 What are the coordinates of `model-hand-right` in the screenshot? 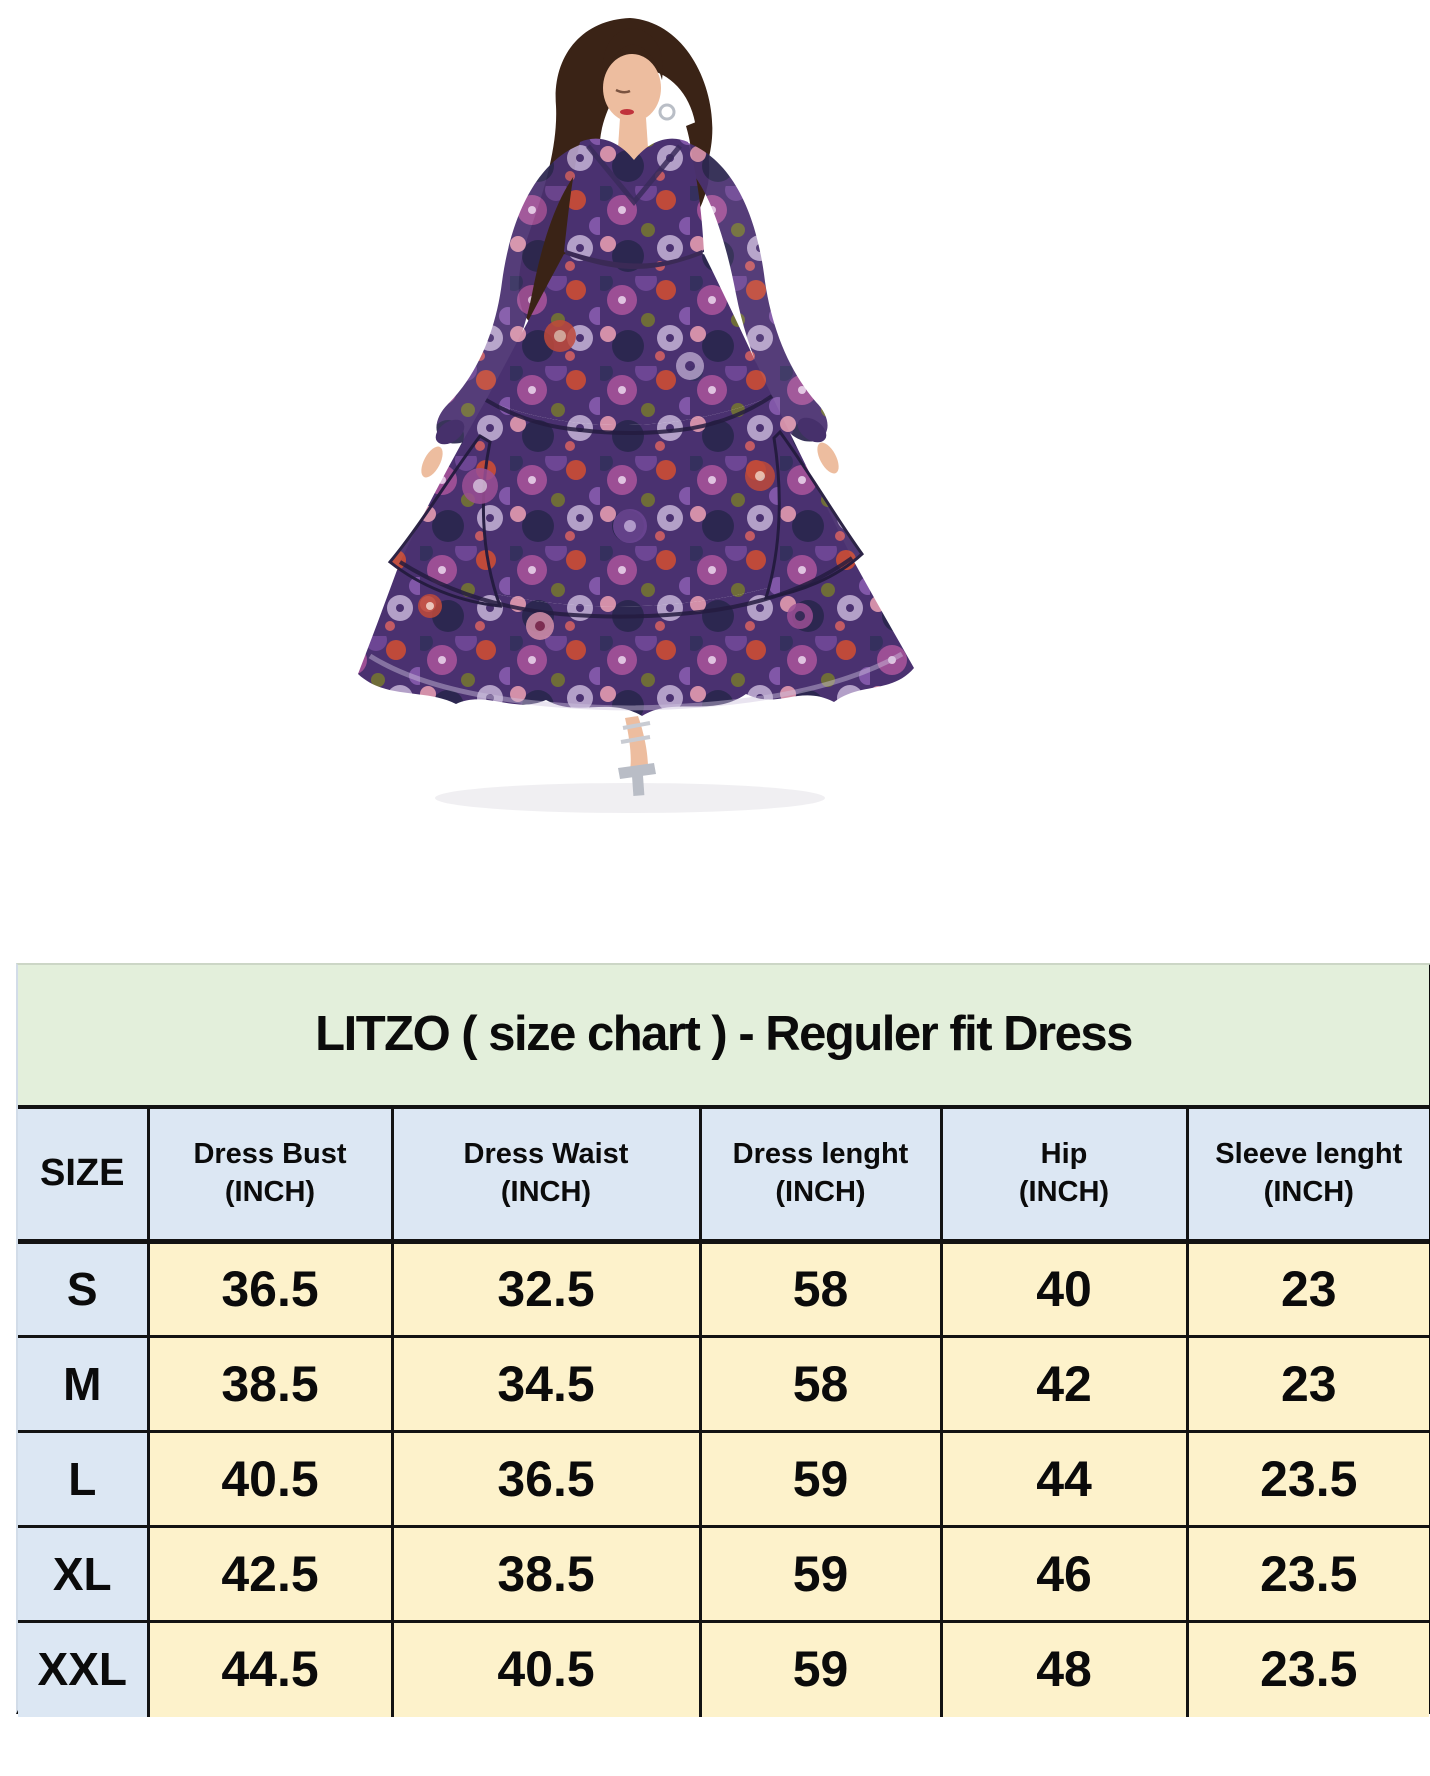 It's located at (828, 458).